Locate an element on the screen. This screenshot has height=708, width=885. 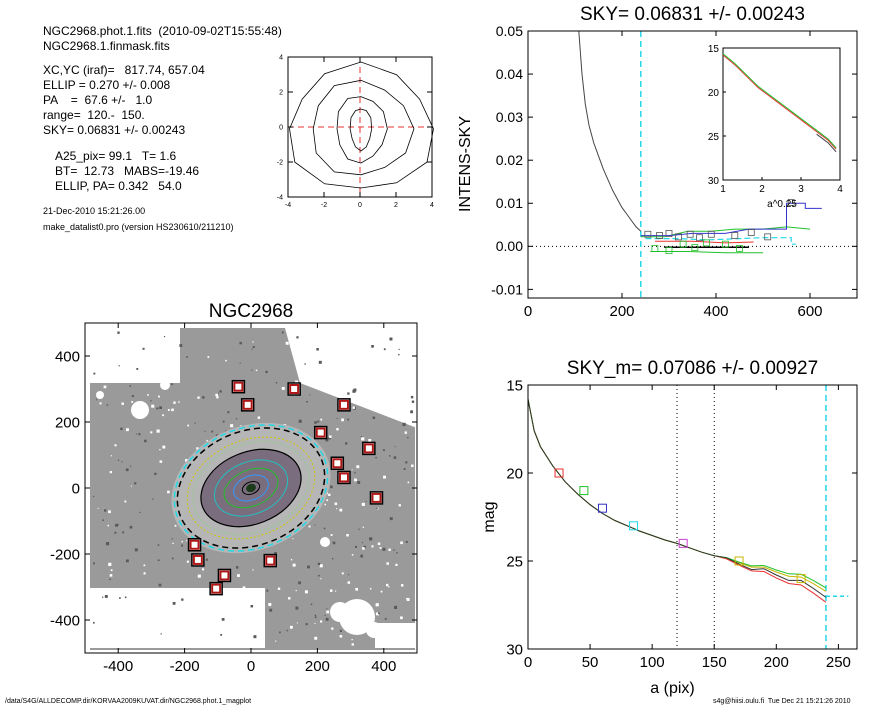
galaxy-isophote is located at coordinates (251, 488).